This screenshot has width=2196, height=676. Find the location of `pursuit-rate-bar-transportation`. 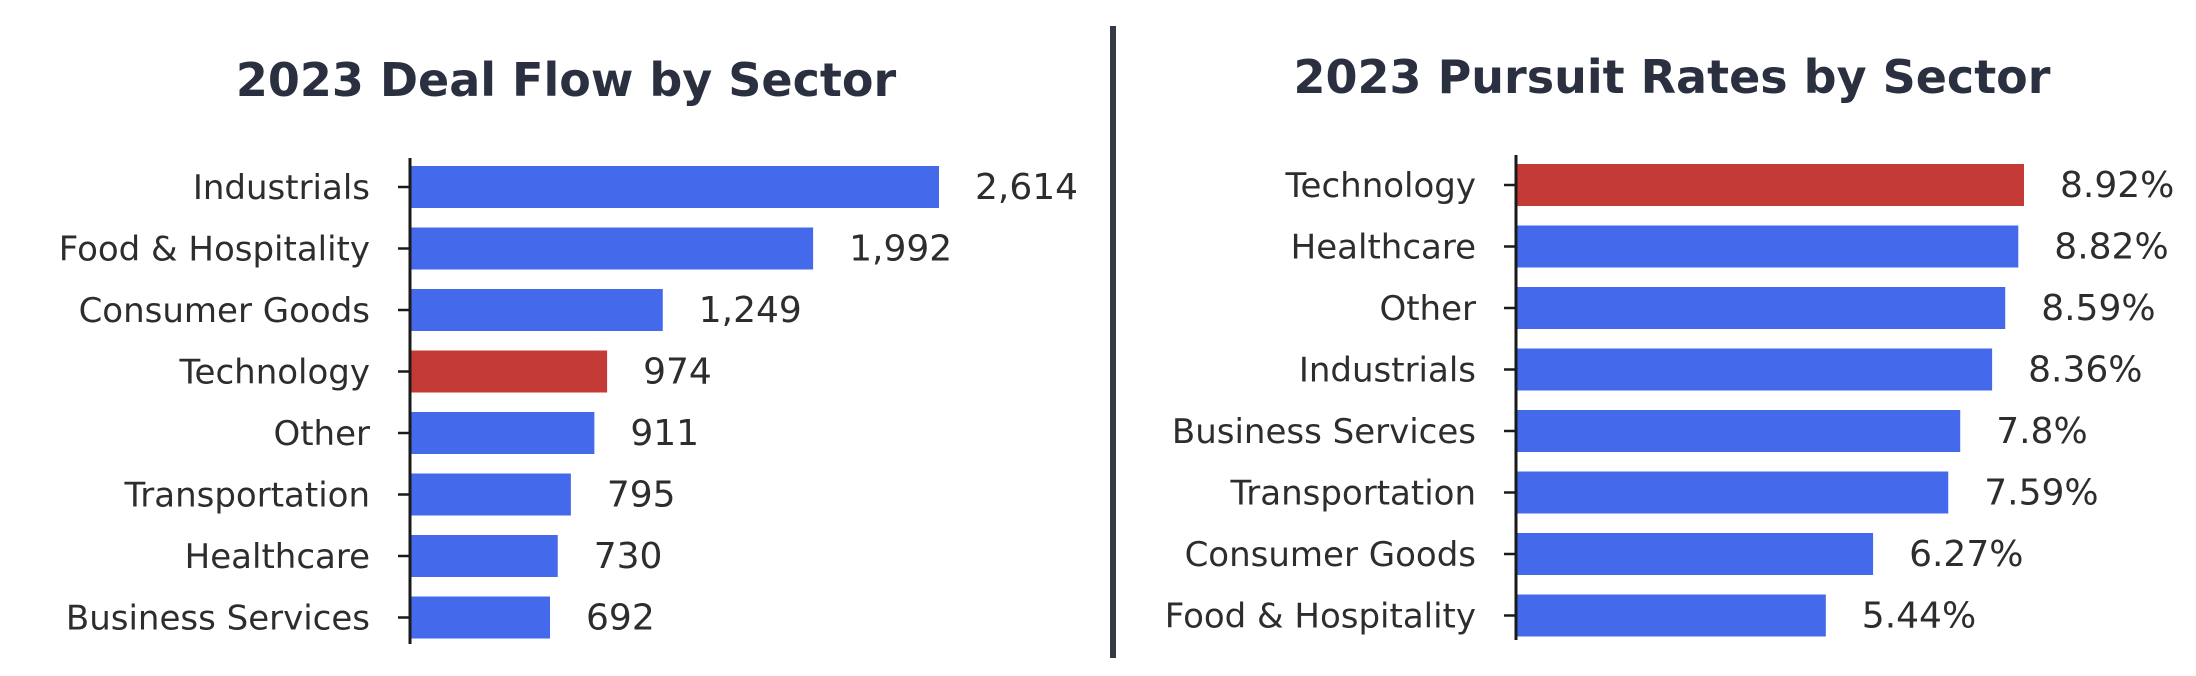

pursuit-rate-bar-transportation is located at coordinates (1732, 492).